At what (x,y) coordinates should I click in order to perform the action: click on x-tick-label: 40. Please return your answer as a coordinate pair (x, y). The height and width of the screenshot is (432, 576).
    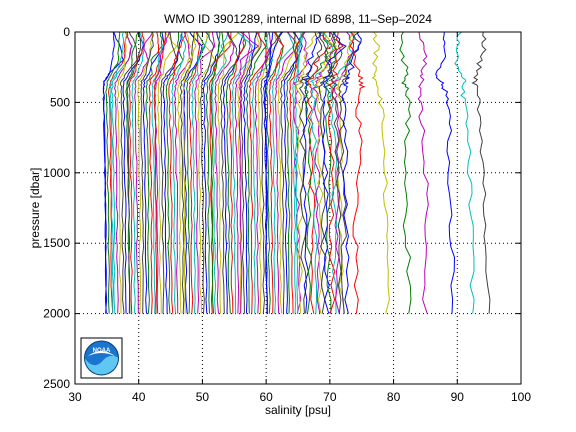
    Looking at the image, I should click on (139, 397).